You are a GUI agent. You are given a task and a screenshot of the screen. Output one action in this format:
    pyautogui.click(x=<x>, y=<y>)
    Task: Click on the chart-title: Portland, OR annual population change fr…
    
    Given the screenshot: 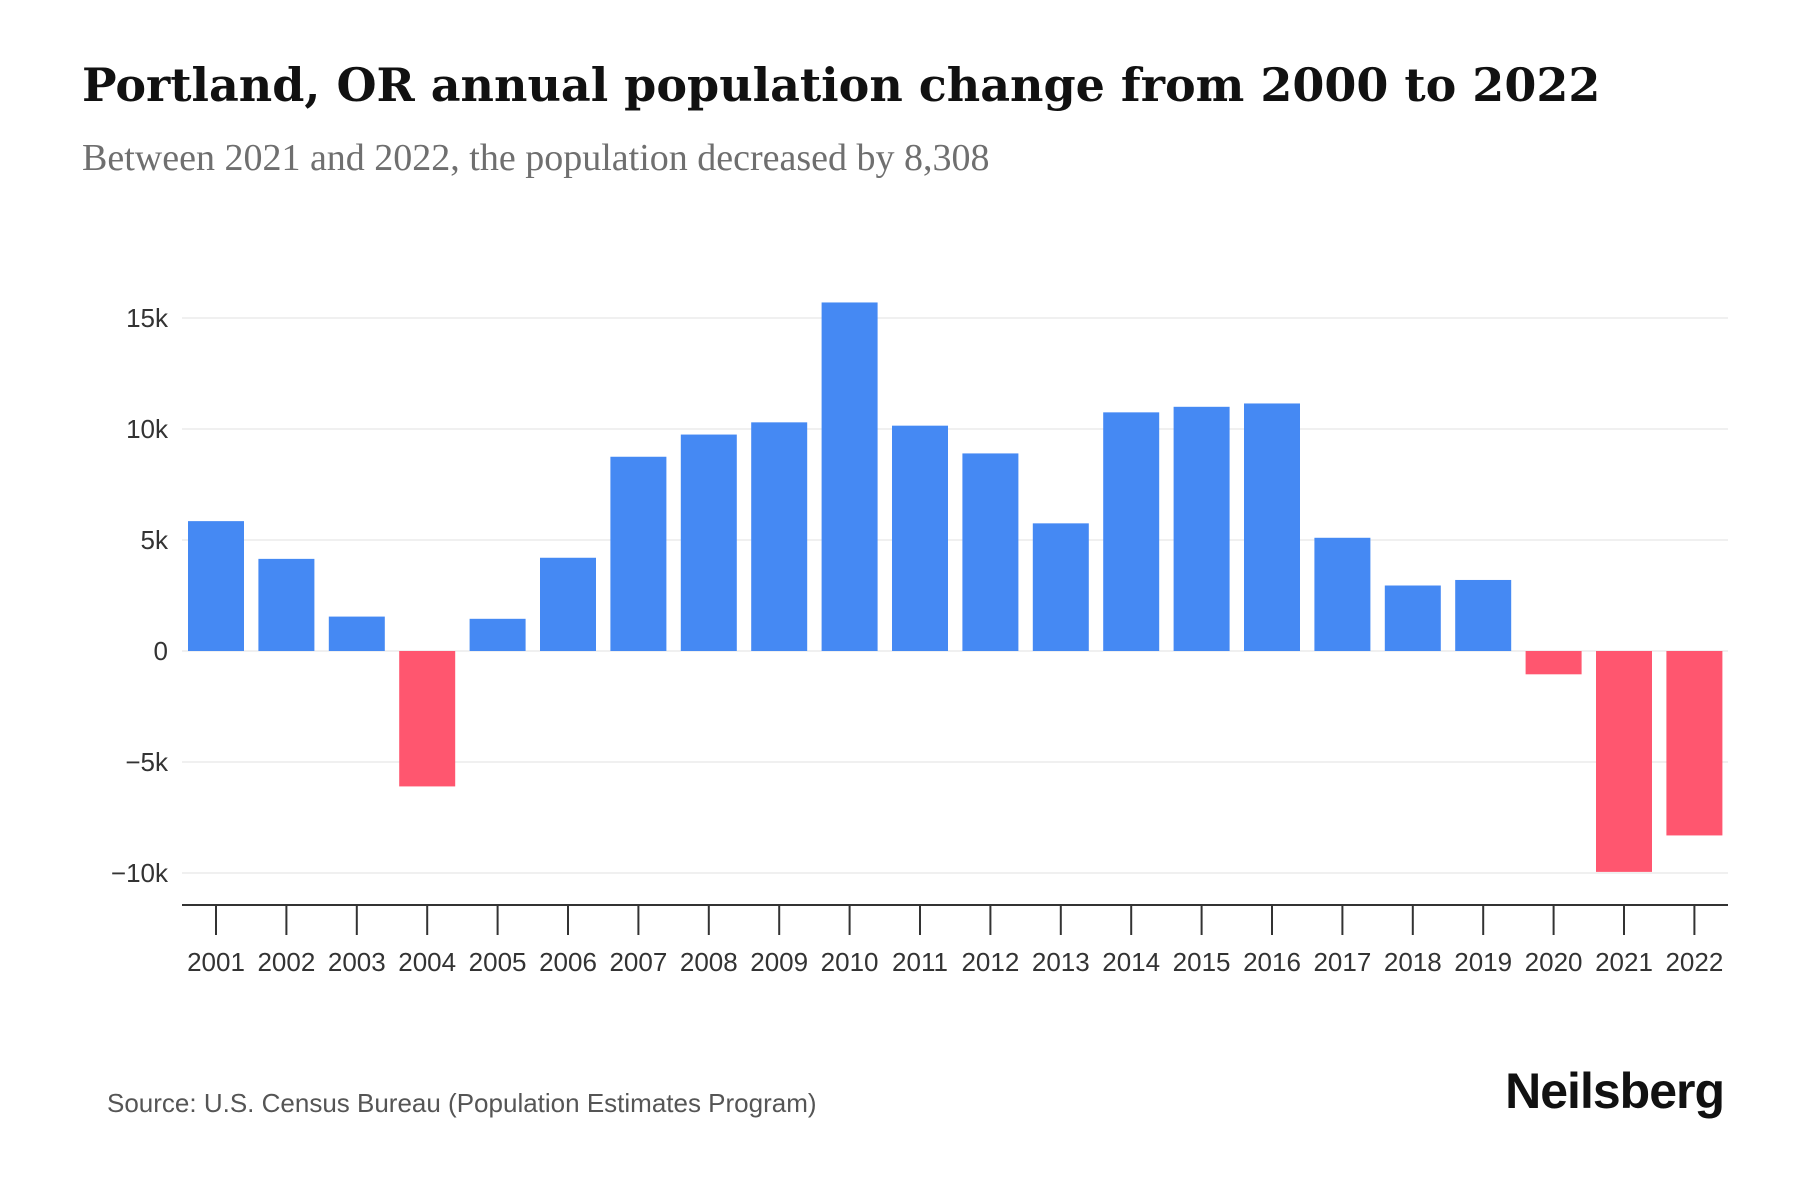 What is the action you would take?
    pyautogui.click(x=841, y=85)
    